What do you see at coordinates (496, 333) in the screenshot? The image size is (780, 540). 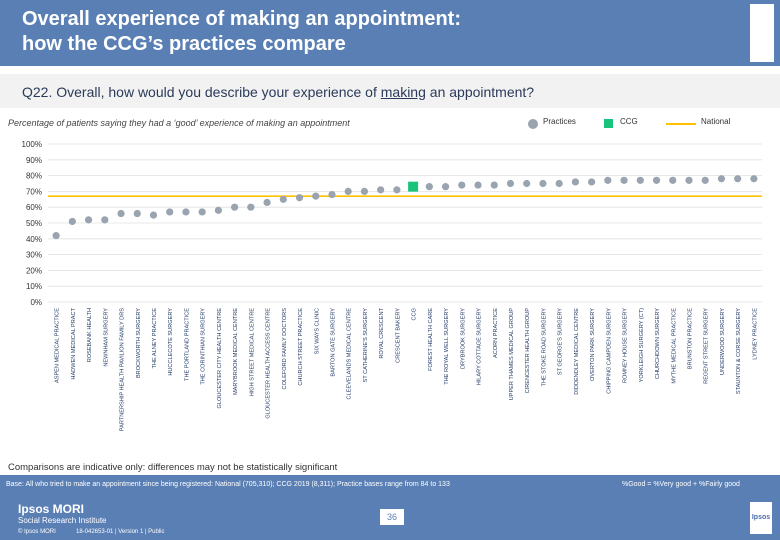 I see `x-category-label: ACORN PRACTICE` at bounding box center [496, 333].